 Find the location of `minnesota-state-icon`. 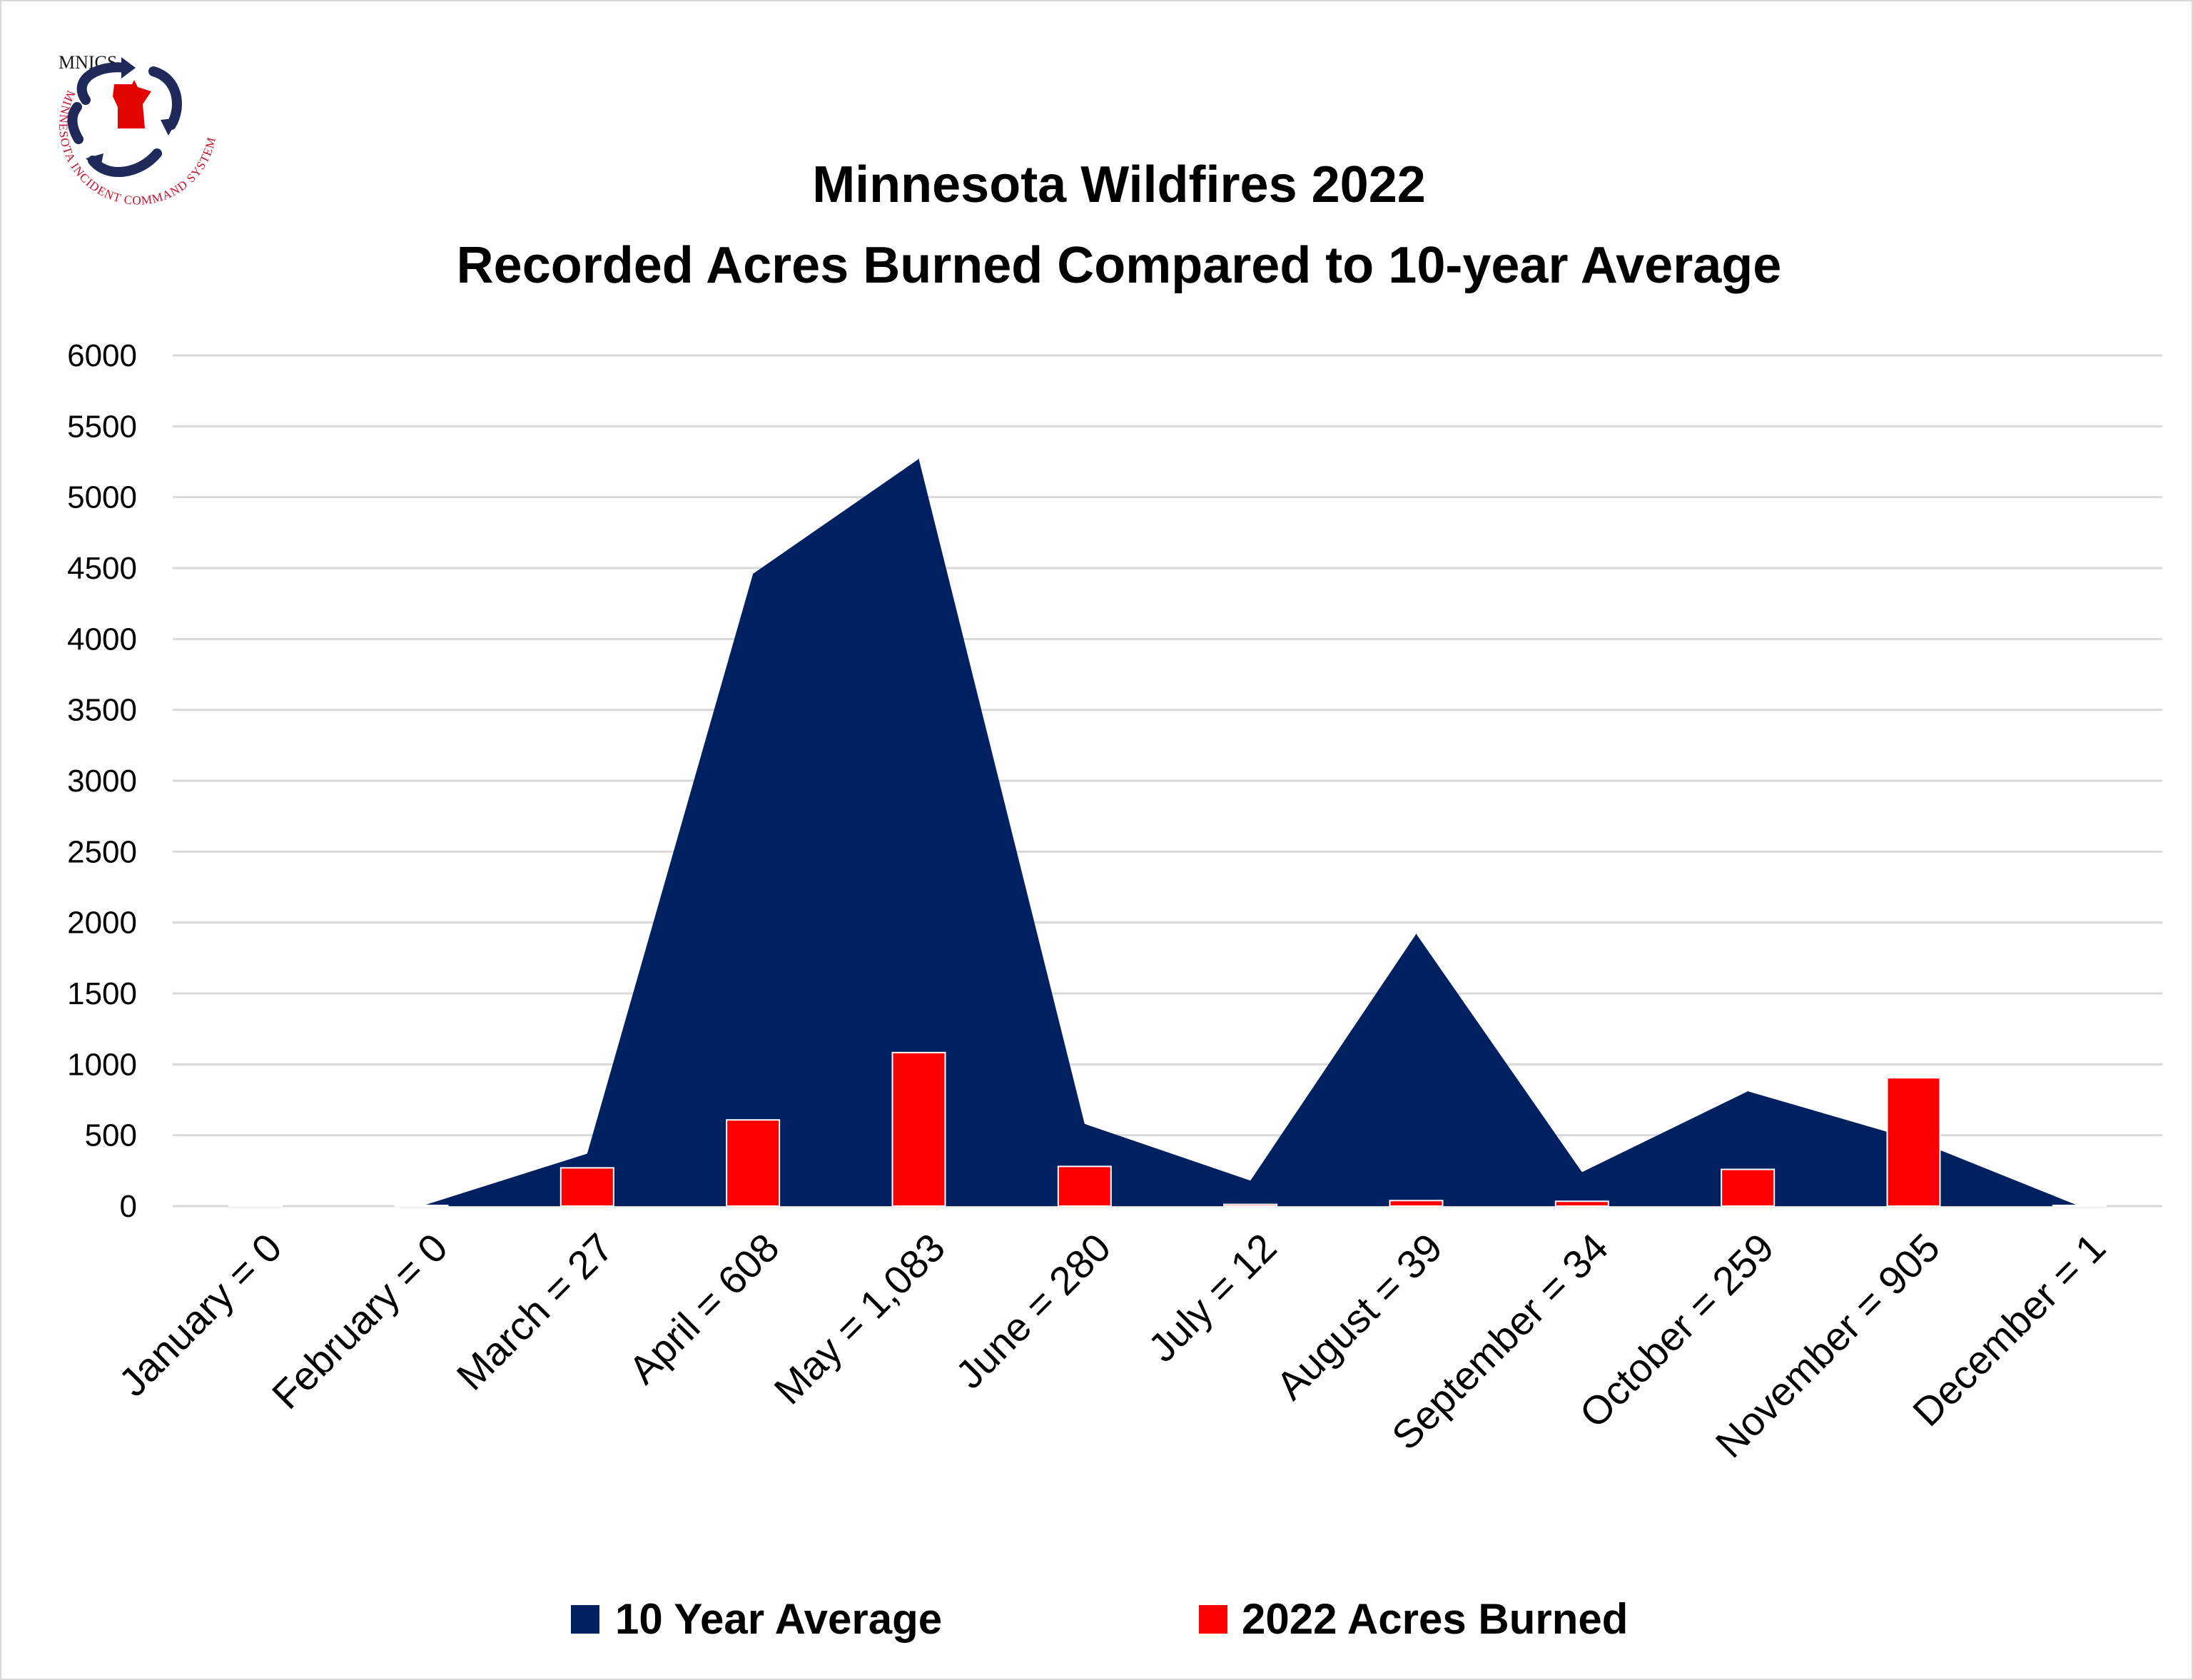

minnesota-state-icon is located at coordinates (132, 104).